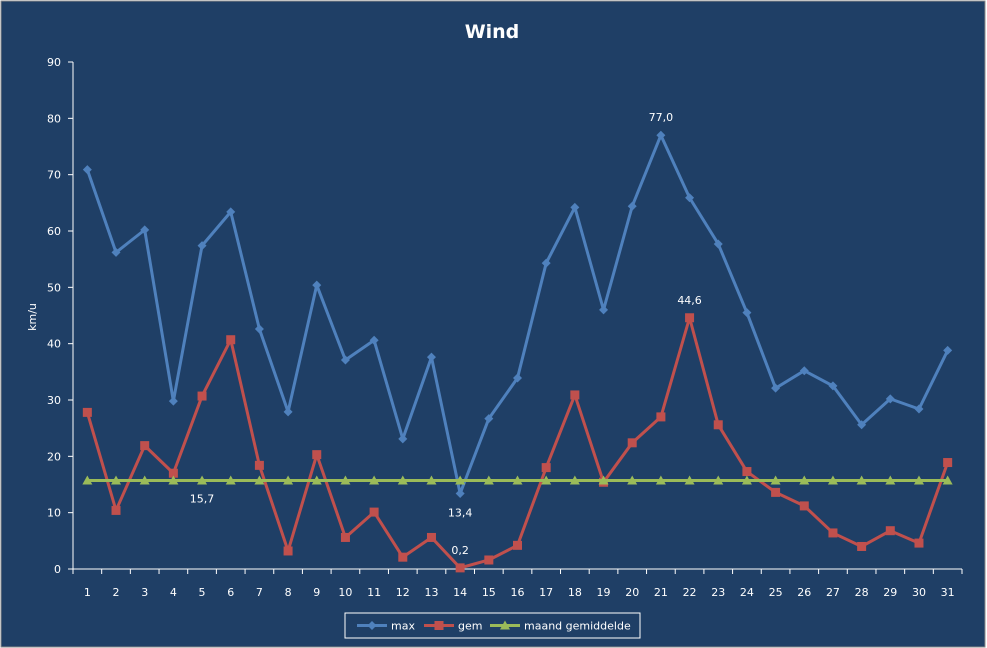  I want to click on x-tick-label: 22, so click(690, 592).